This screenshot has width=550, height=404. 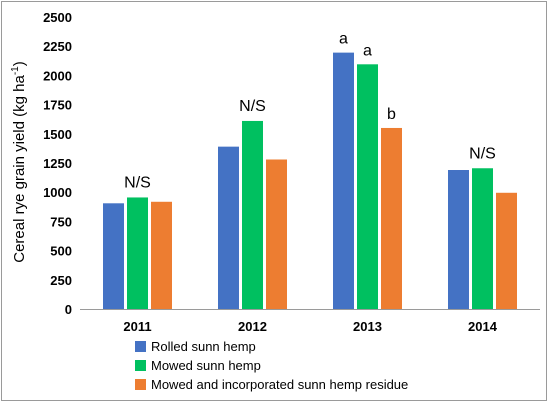 I want to click on legend-item: Mowed and incorporated sunn hemp residue, so click(x=271, y=384).